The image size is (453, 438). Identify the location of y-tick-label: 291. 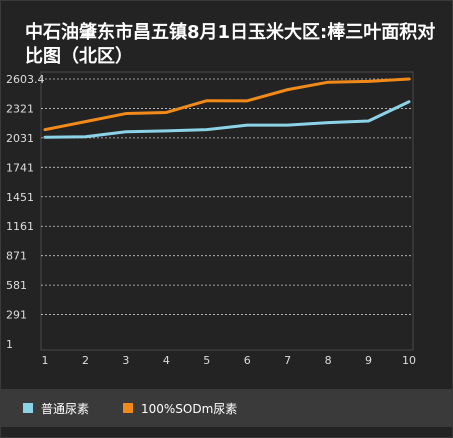
(16, 315).